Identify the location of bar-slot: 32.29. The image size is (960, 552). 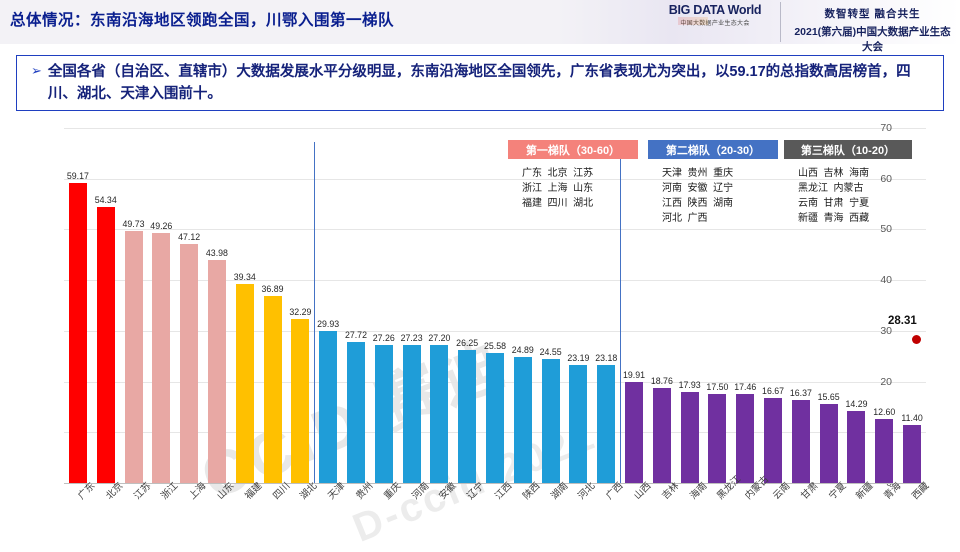
(300, 395).